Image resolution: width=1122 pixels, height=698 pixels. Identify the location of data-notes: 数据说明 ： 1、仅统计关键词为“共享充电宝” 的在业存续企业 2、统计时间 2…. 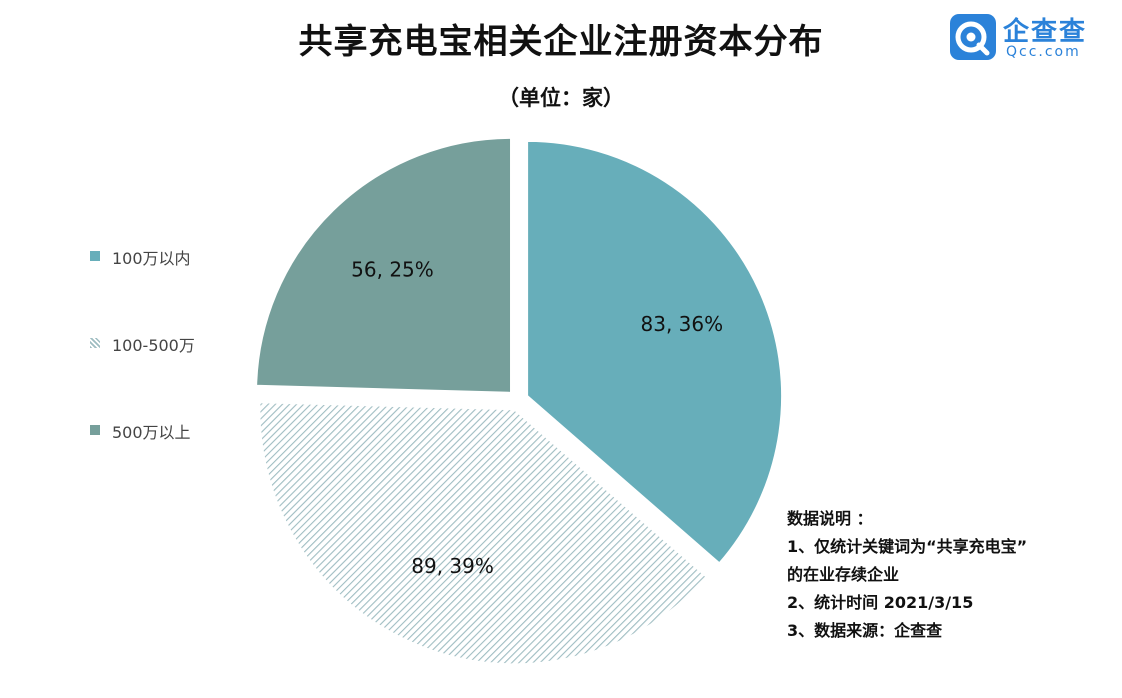
(907, 575).